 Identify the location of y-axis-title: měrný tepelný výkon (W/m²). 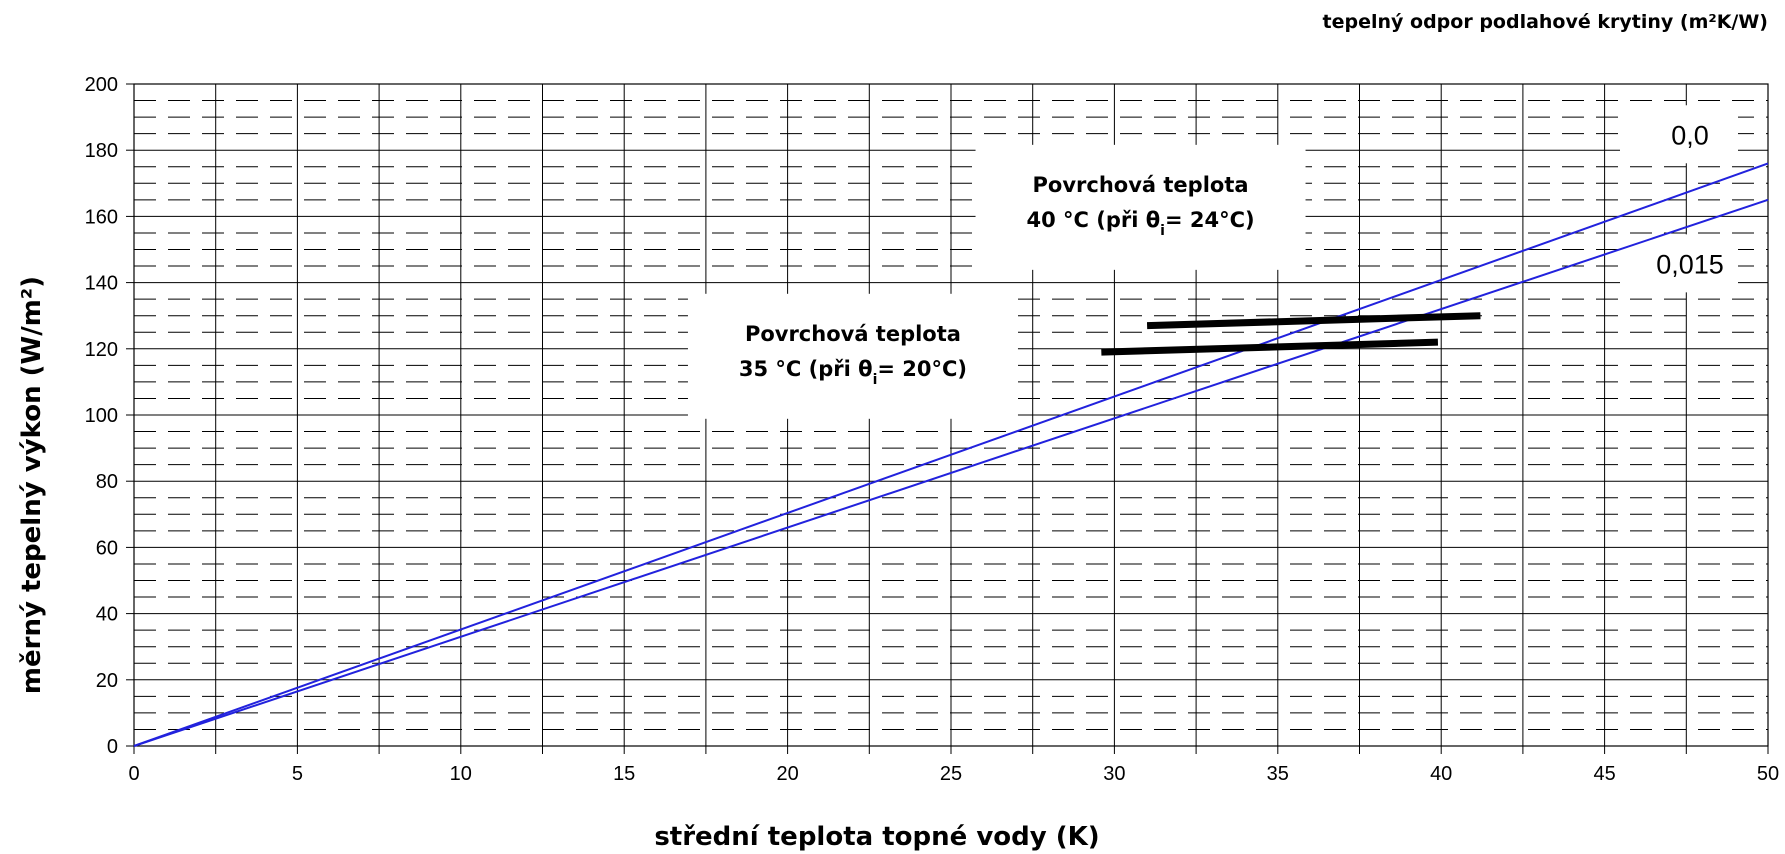
(32, 485).